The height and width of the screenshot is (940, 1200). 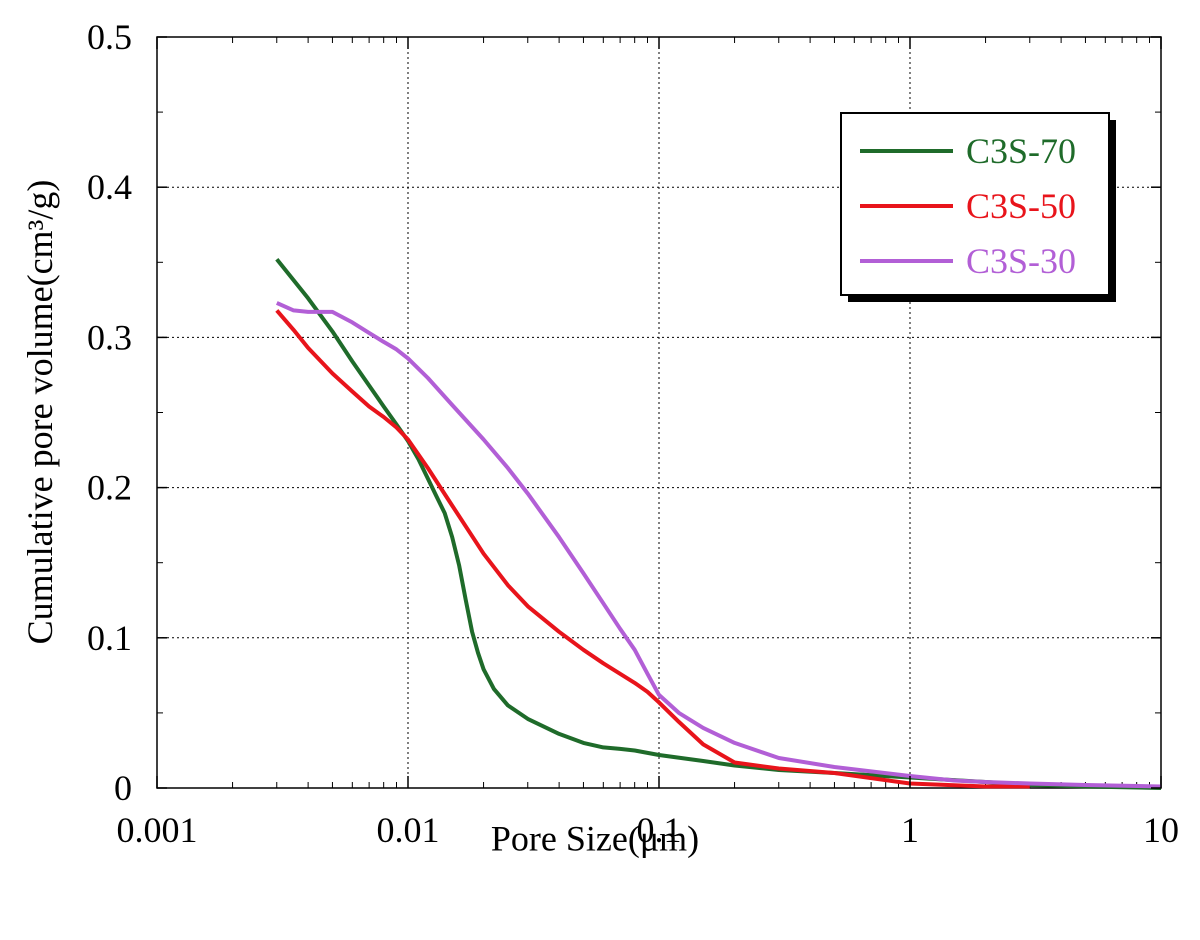 I want to click on y-tick-label: 0.1, so click(x=109, y=638).